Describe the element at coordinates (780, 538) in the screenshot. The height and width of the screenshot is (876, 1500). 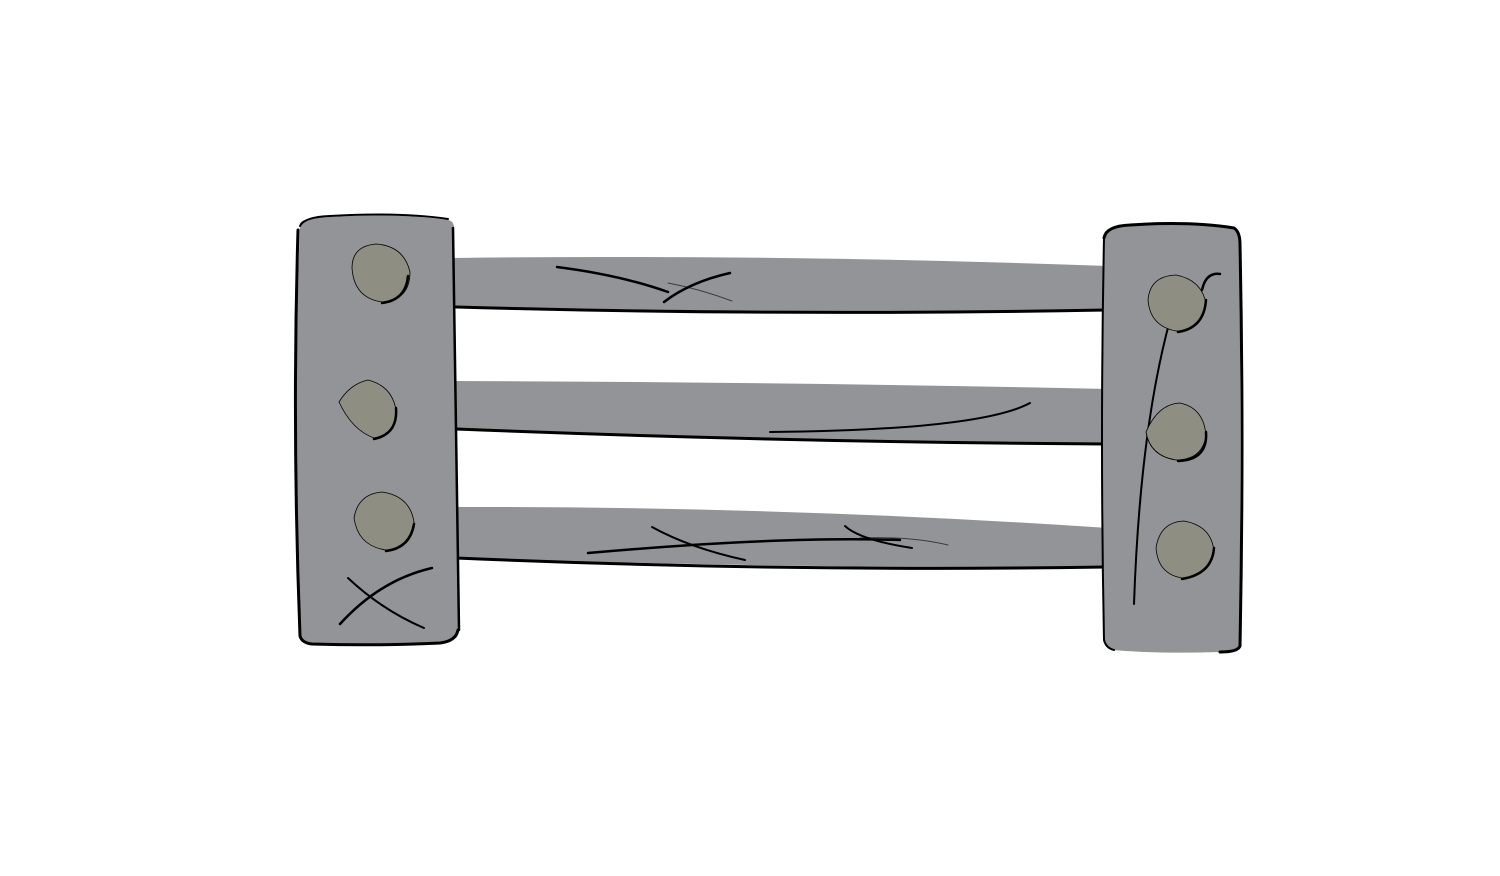
I see `rail-bottom` at that location.